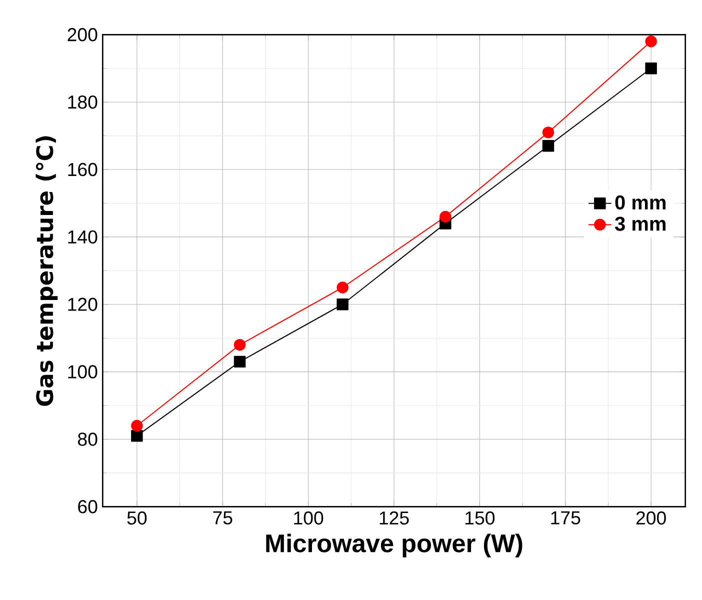 The width and height of the screenshot is (702, 600). Describe the element at coordinates (83, 102) in the screenshot. I see `y-tick-label: 180` at that location.